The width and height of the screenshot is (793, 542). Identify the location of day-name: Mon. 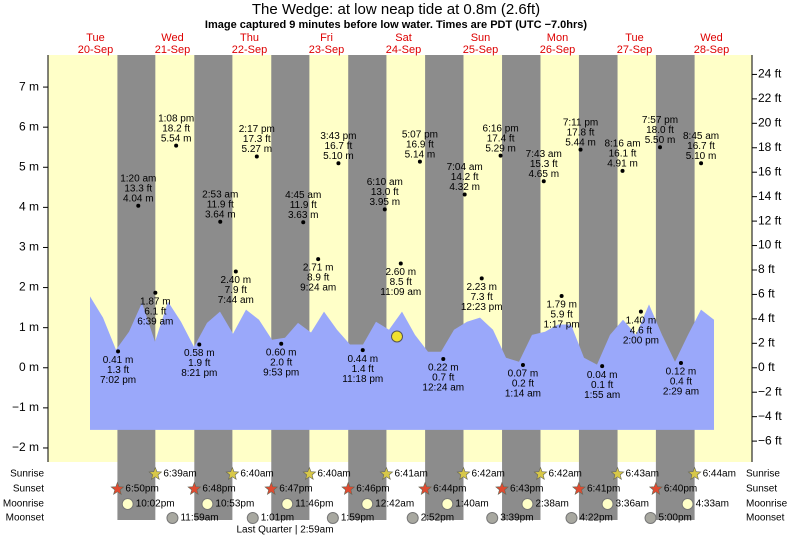
(557, 38).